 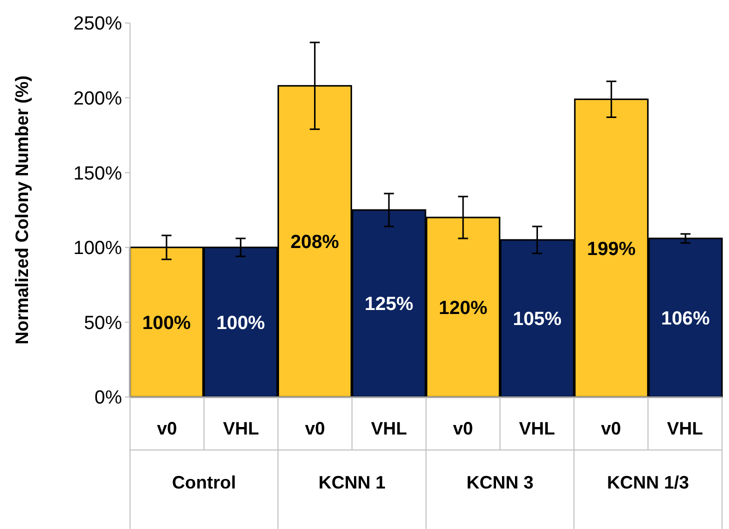 I want to click on data-label: 208%, so click(x=315, y=243).